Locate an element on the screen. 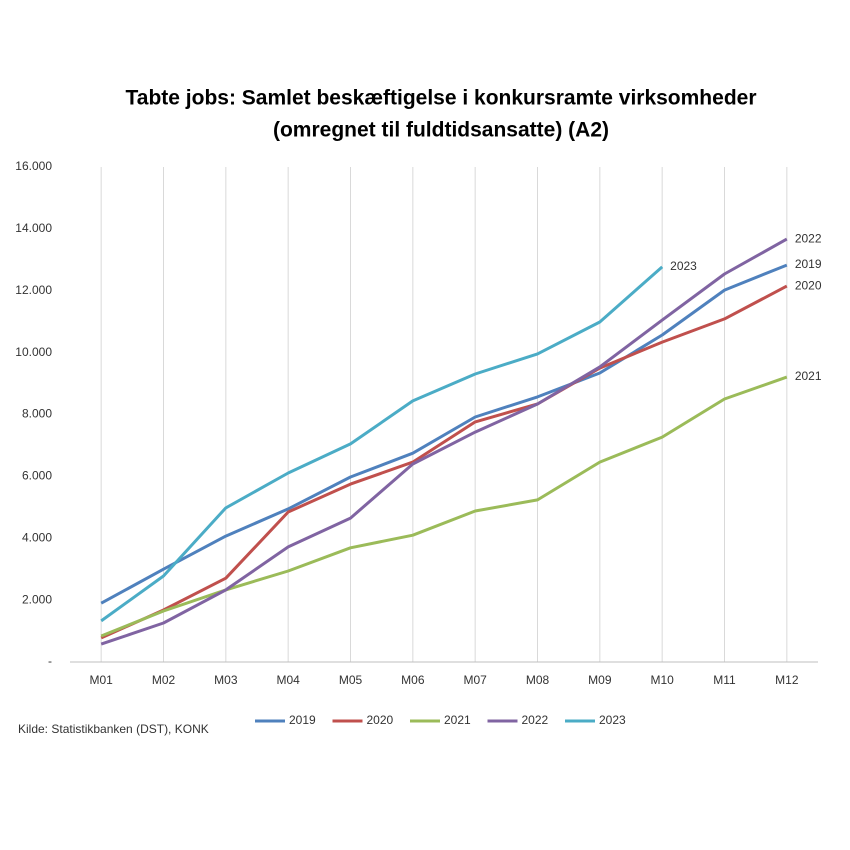 Image resolution: width=850 pixels, height=850 pixels. source-note: Kilde: Statistikbanken (DST), KONK is located at coordinates (113, 729).